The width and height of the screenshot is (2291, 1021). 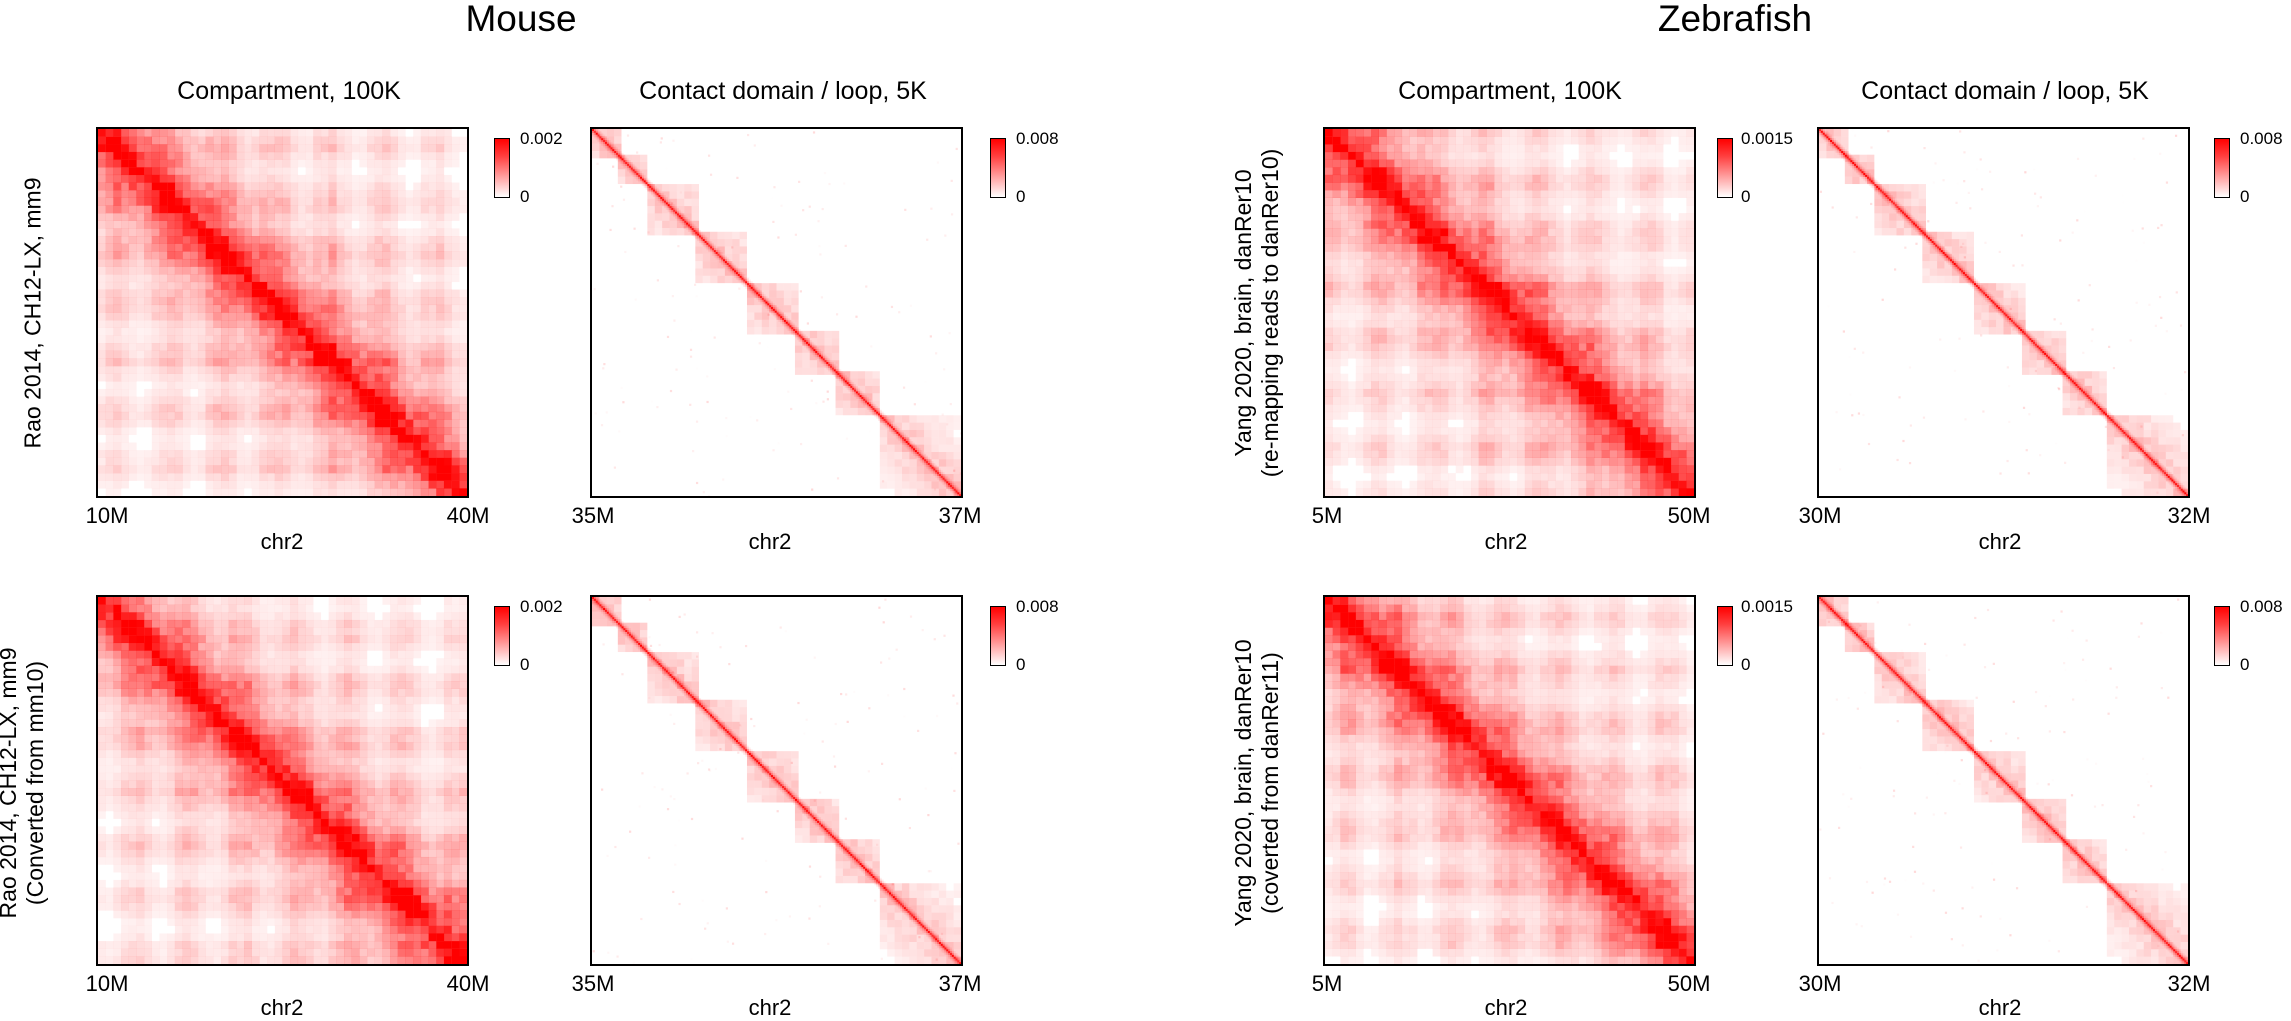 I want to click on colorbar-max-label: 0.002, so click(x=541, y=139).